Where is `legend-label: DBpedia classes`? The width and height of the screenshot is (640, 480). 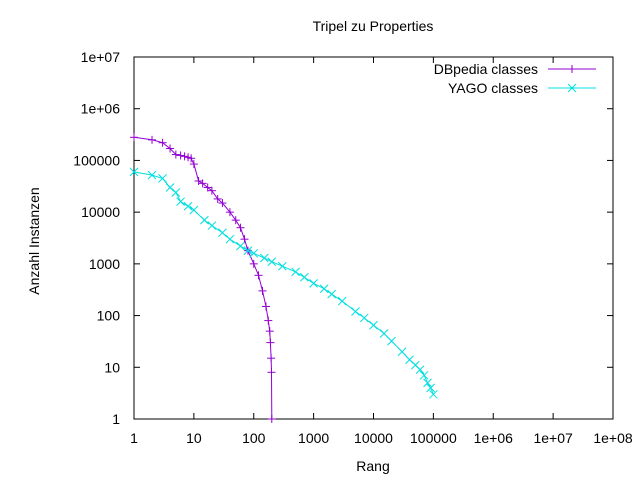
legend-label: DBpedia classes is located at coordinates (486, 69).